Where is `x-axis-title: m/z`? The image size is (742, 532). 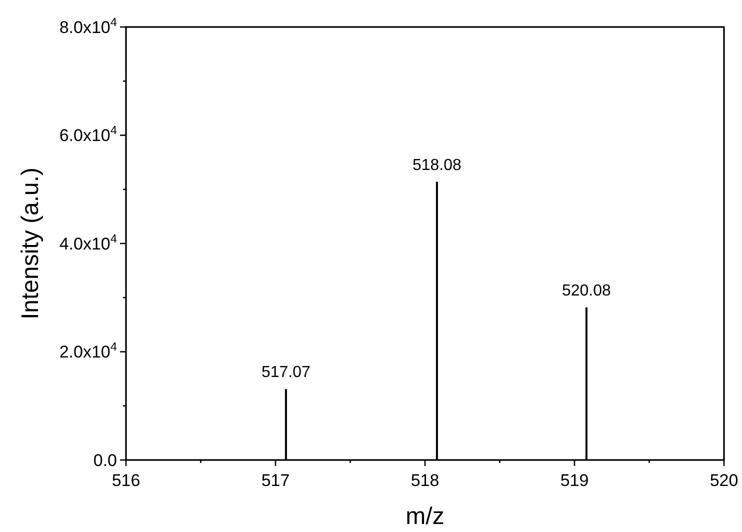 x-axis-title: m/z is located at coordinates (425, 516).